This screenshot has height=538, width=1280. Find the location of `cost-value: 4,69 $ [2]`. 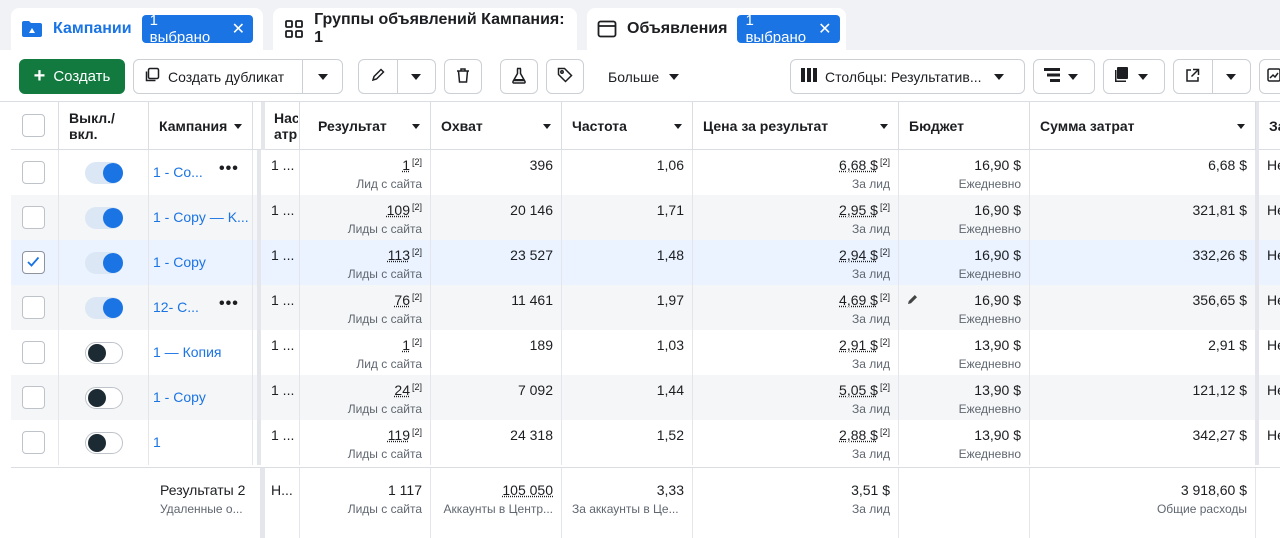

cost-value: 4,69 $ [2] is located at coordinates (864, 300).